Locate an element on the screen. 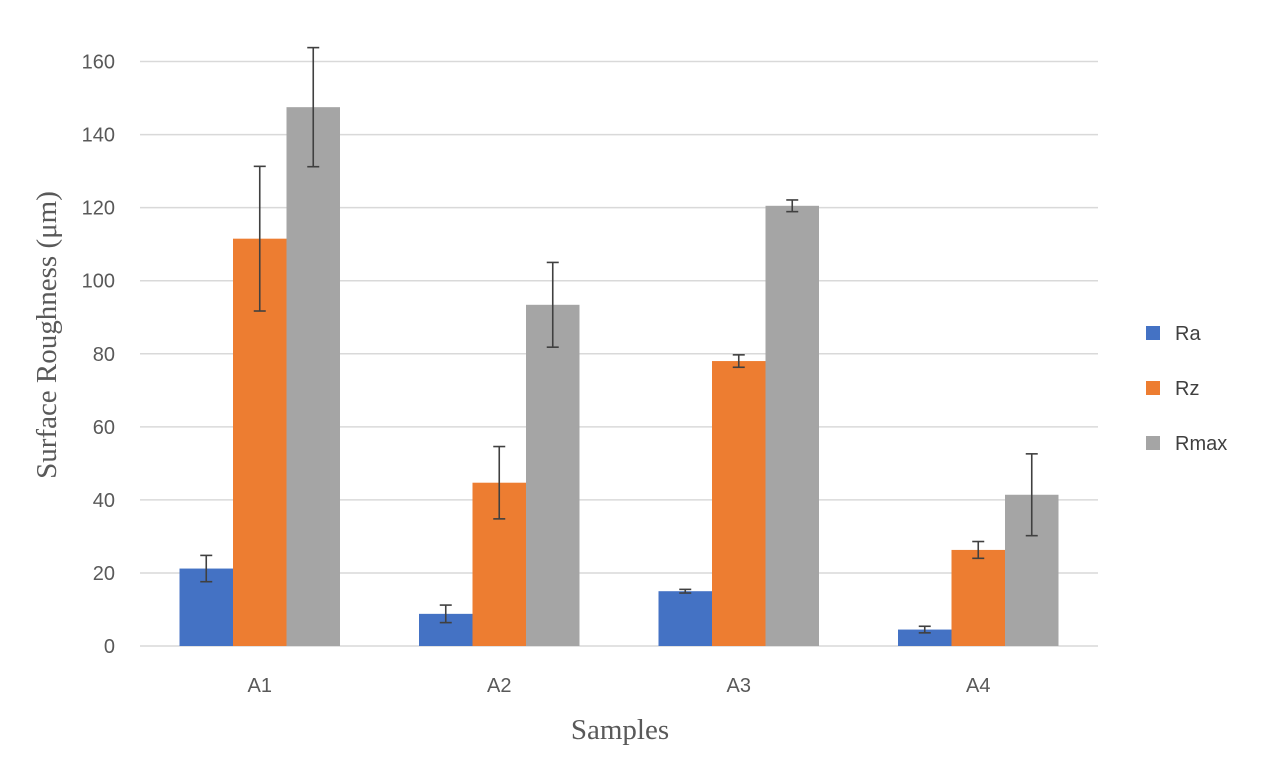 Image resolution: width=1261 pixels, height=761 pixels. x-tick-label: A1 is located at coordinates (260, 686).